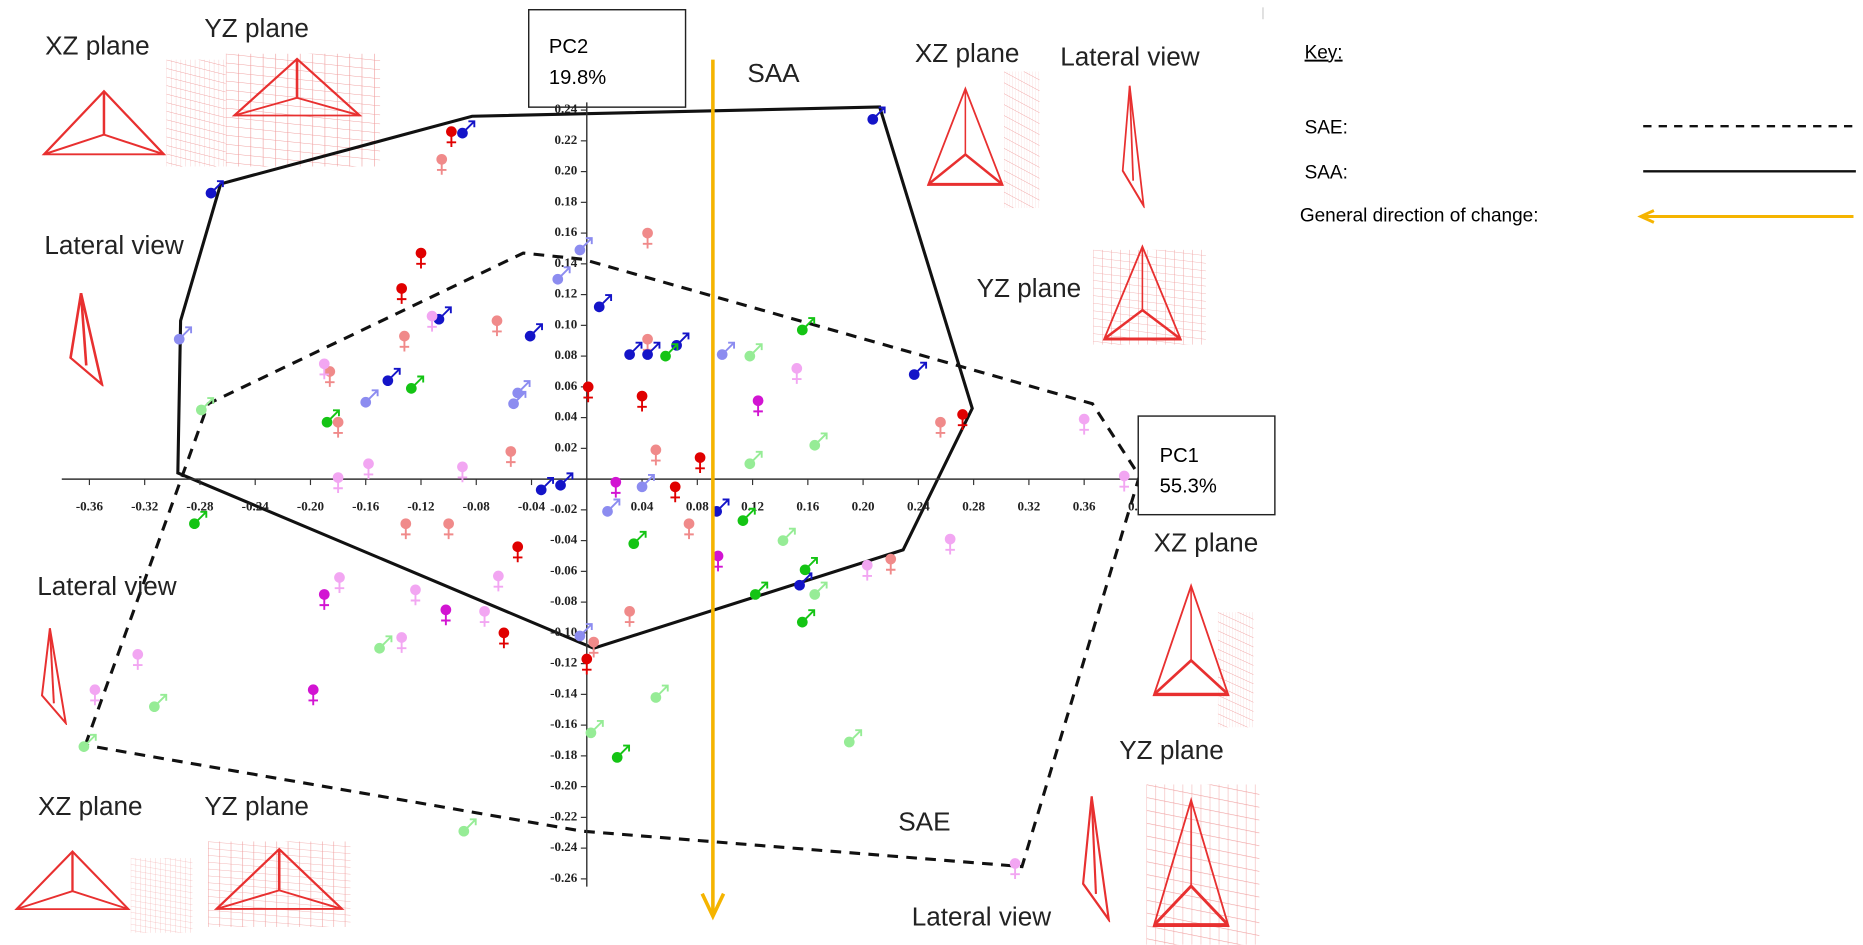  What do you see at coordinates (564, 569) in the screenshot?
I see `y-tick-label: -0.06` at bounding box center [564, 569].